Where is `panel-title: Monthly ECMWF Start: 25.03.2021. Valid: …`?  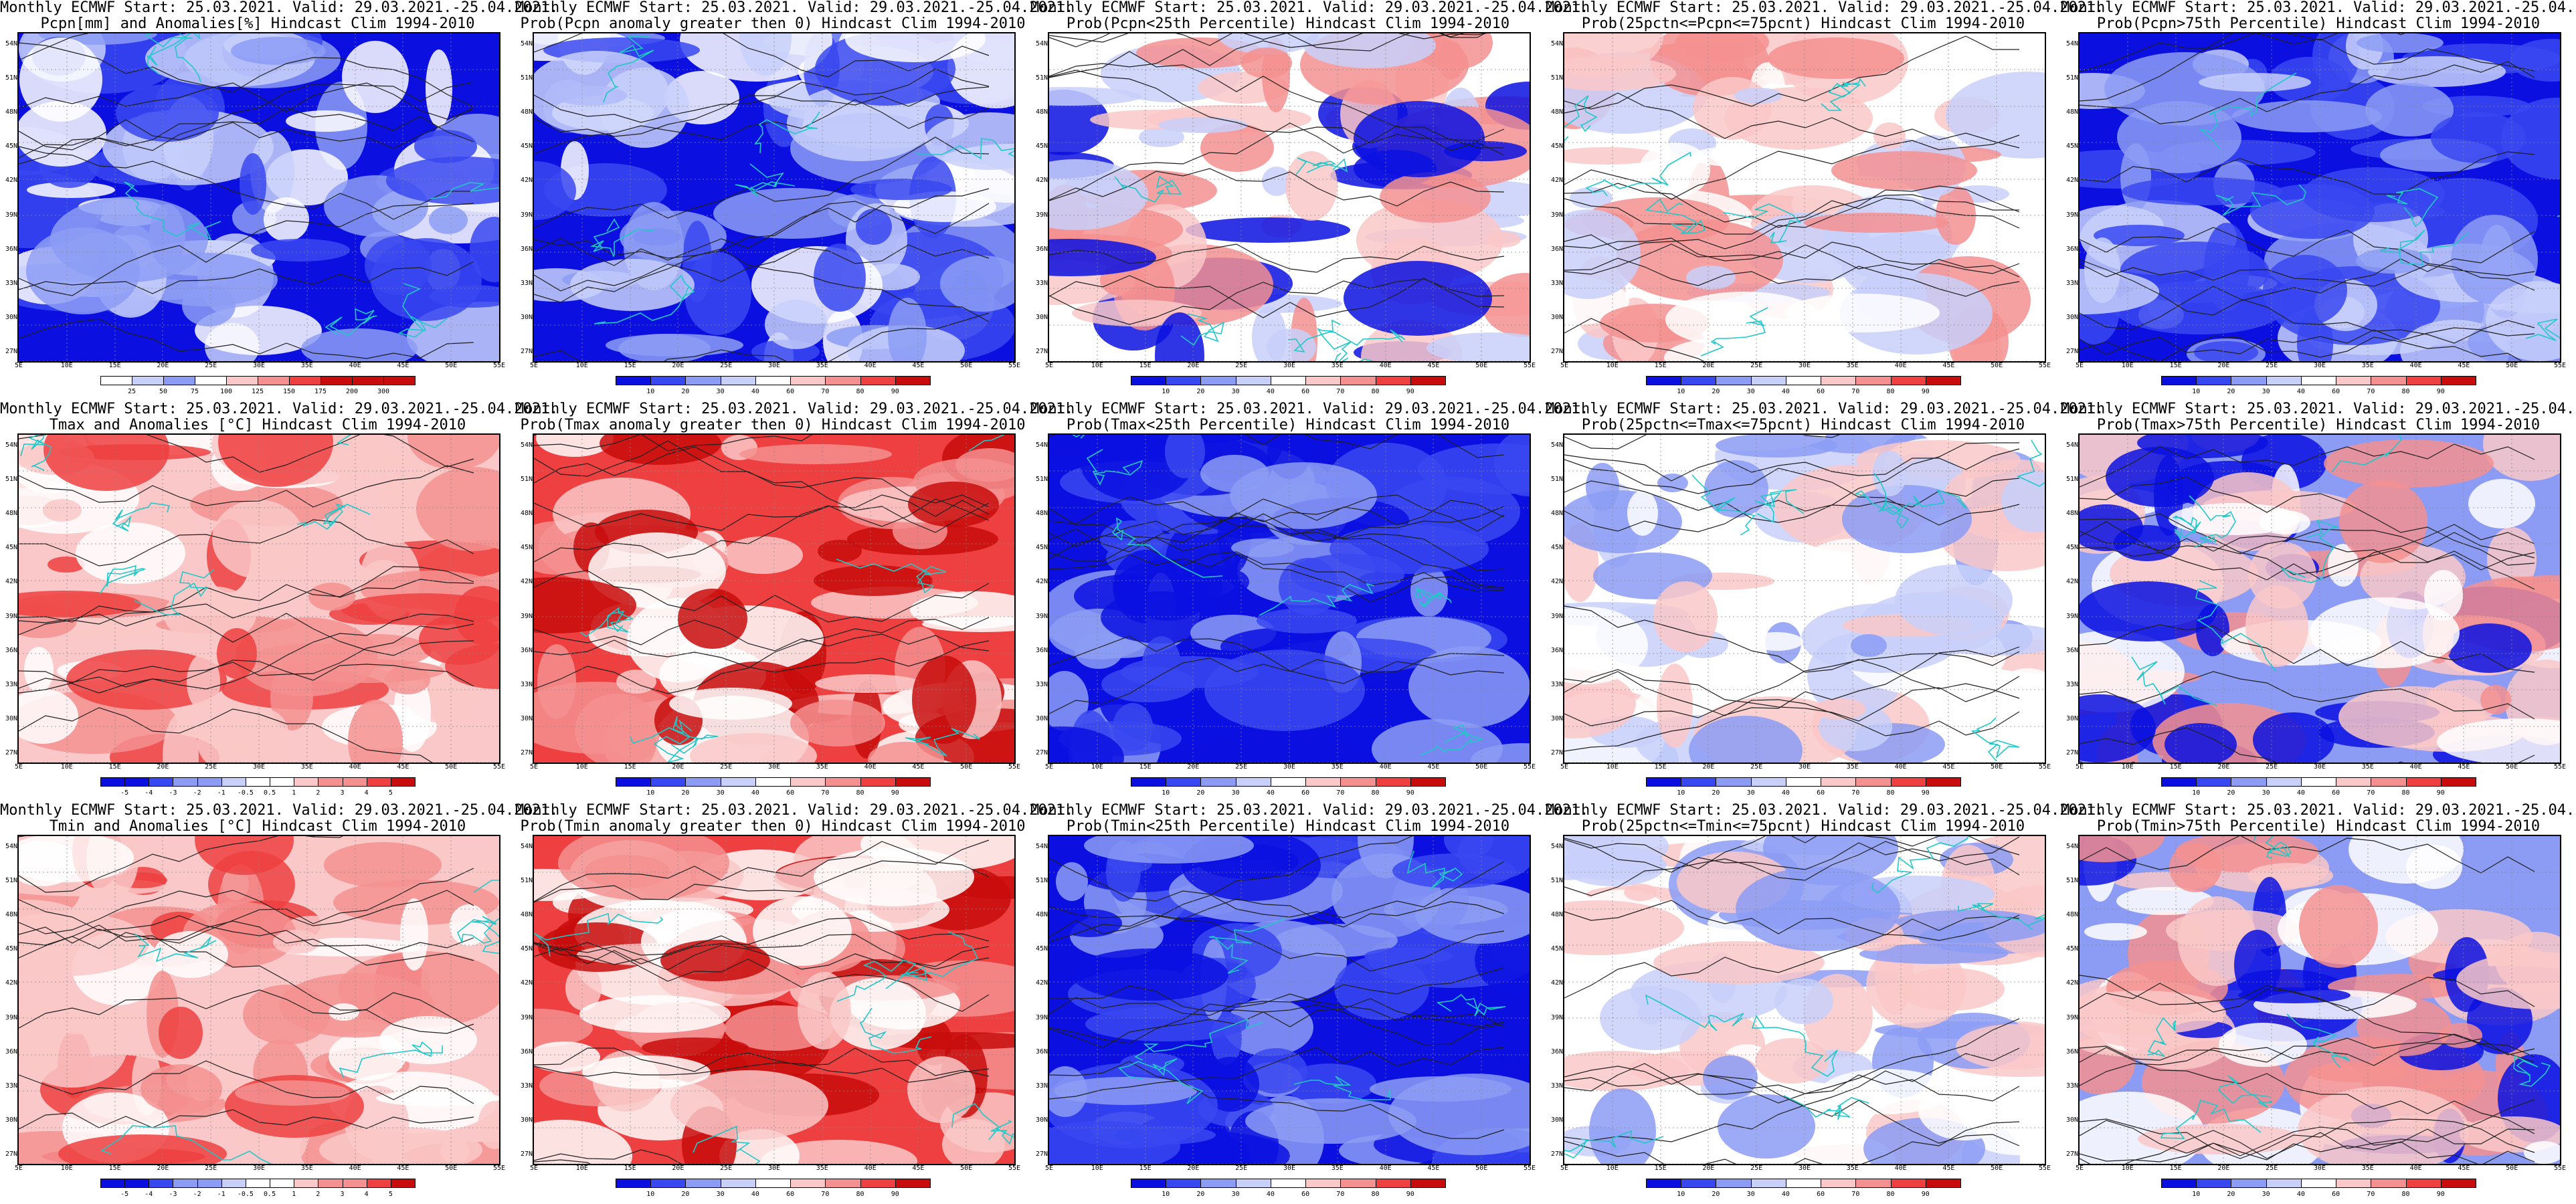
panel-title: Monthly ECMWF Start: 25.03.2021. Valid: … is located at coordinates (2318, 417).